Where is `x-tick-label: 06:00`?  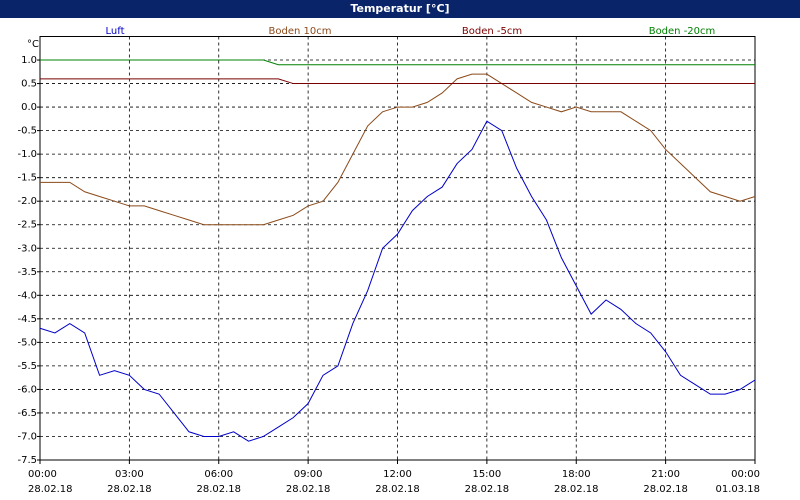
x-tick-label: 06:00 is located at coordinates (218, 474).